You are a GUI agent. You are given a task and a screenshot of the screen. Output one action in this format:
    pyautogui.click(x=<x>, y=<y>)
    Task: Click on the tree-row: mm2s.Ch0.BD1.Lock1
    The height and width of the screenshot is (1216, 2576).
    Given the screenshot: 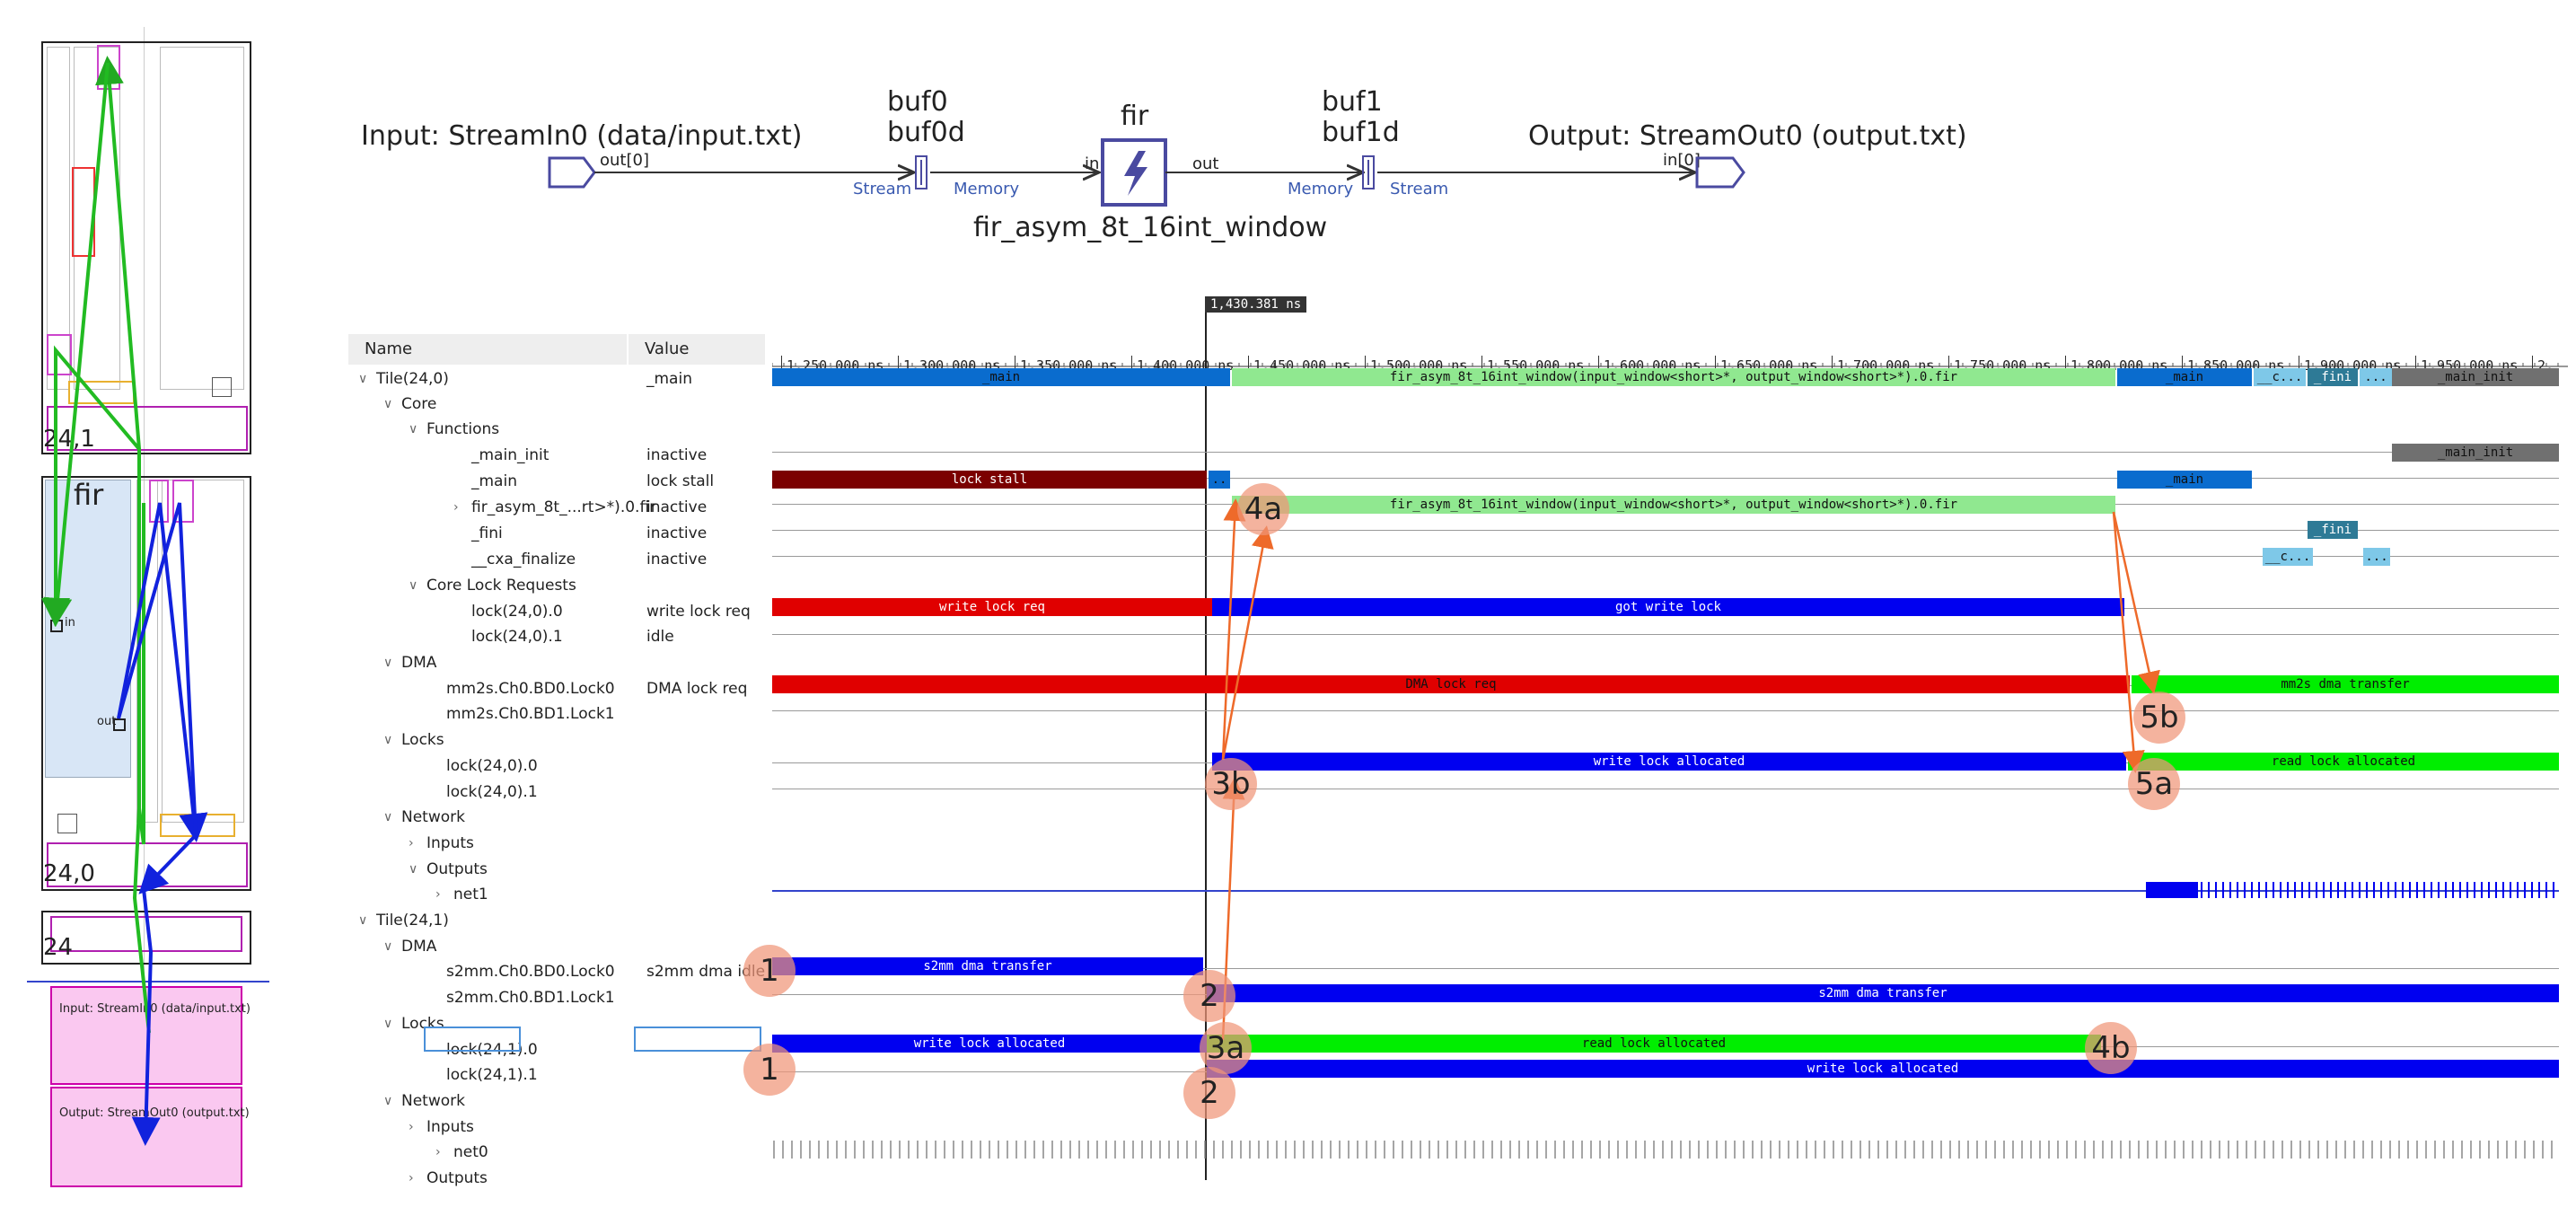 What is the action you would take?
    pyautogui.click(x=563, y=714)
    